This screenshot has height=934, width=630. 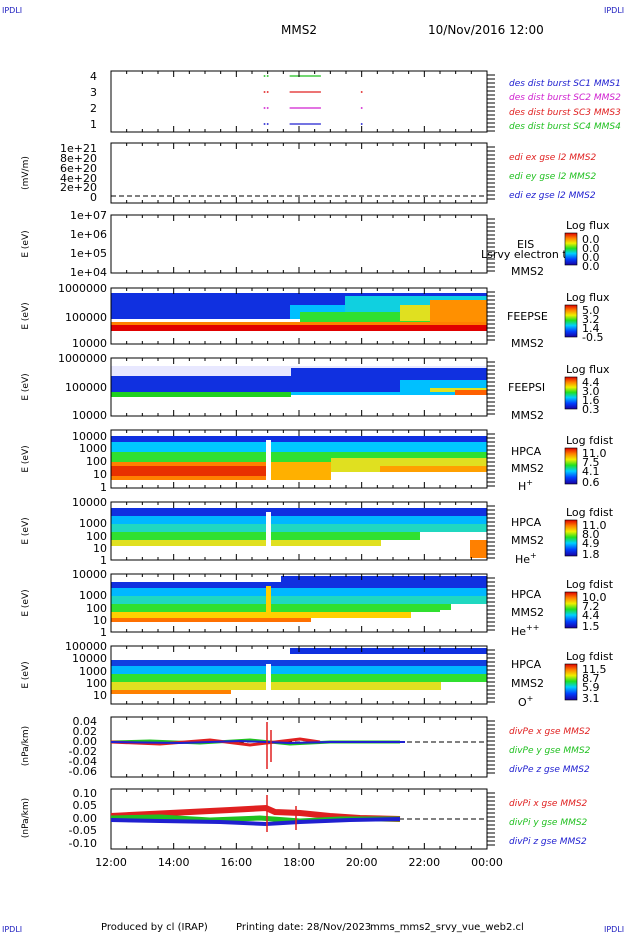 What do you see at coordinates (591, 382) in the screenshot?
I see `feepsi-colorbar-tick-0: 4.4` at bounding box center [591, 382].